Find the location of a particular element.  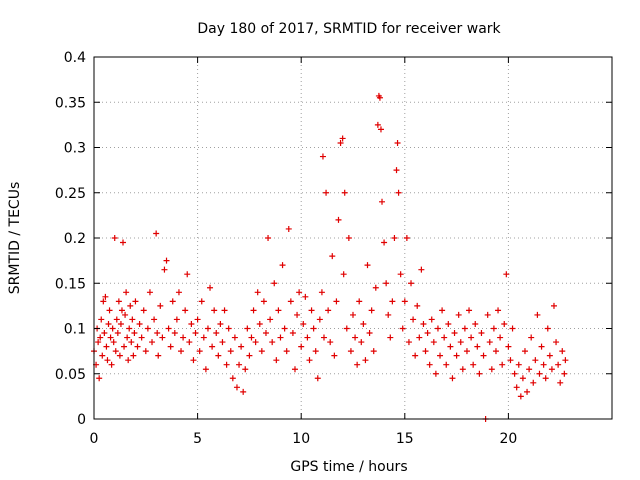

y-tick-label: 0 is located at coordinates (81, 420).